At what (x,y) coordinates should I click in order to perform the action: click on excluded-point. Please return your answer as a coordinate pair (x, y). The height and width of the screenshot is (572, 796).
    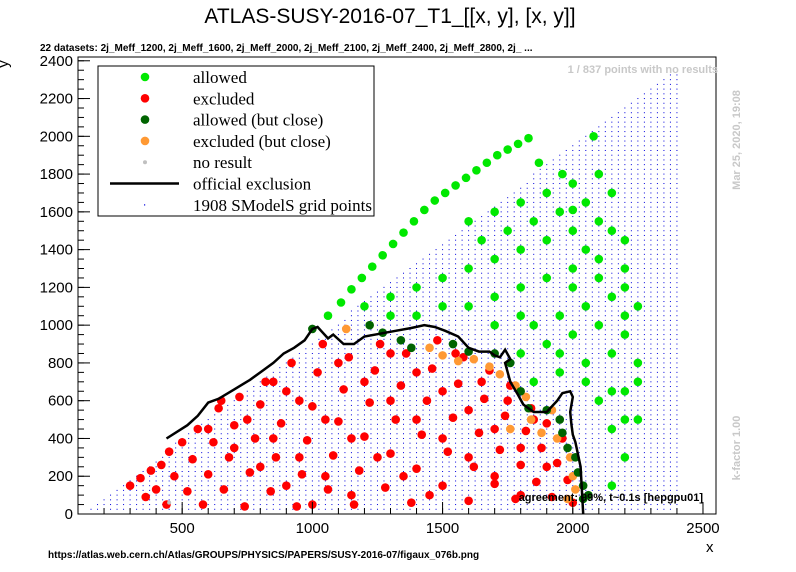
    Looking at the image, I should click on (448, 451).